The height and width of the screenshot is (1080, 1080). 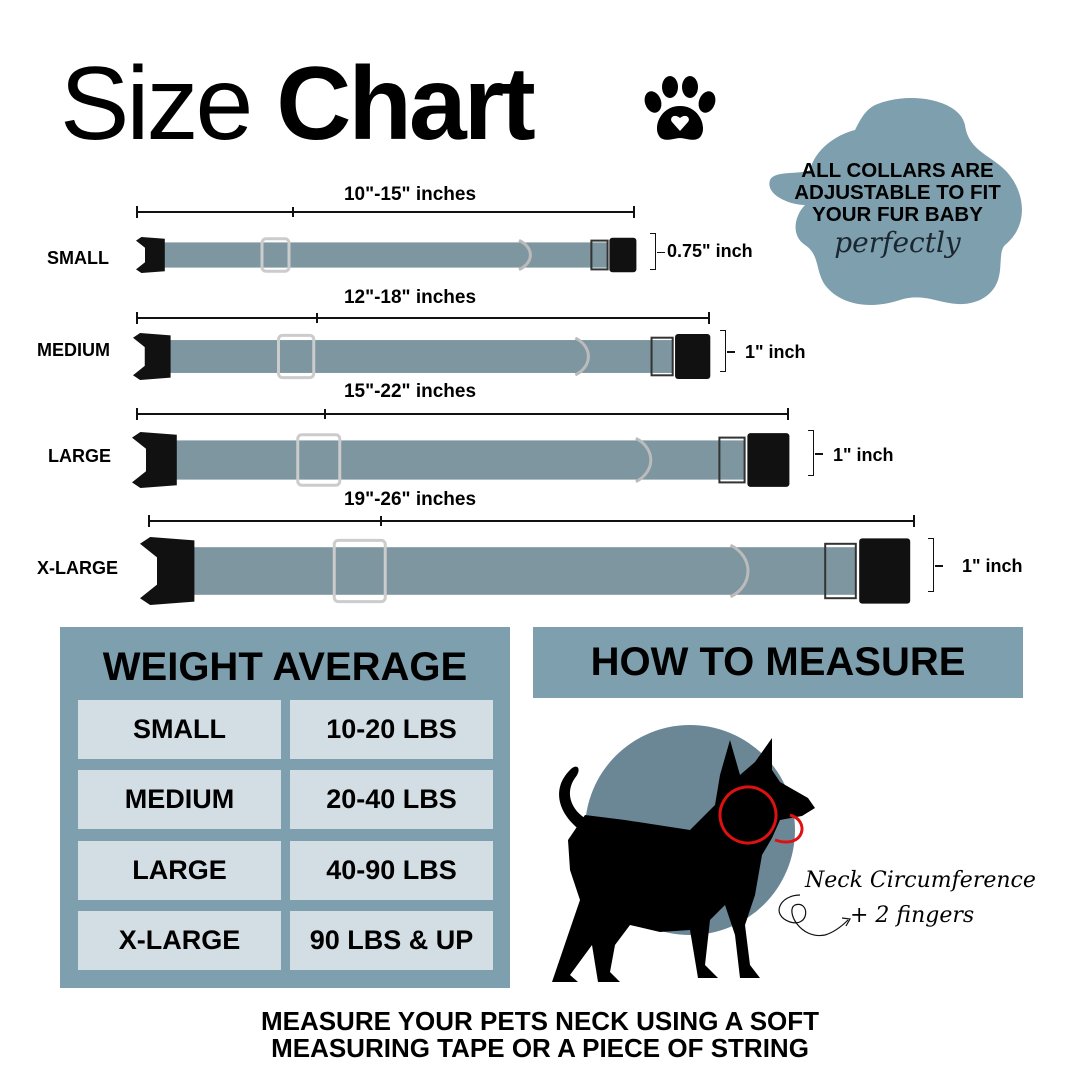 What do you see at coordinates (410, 297) in the screenshot?
I see `collar-length-label: 12"-18" inches` at bounding box center [410, 297].